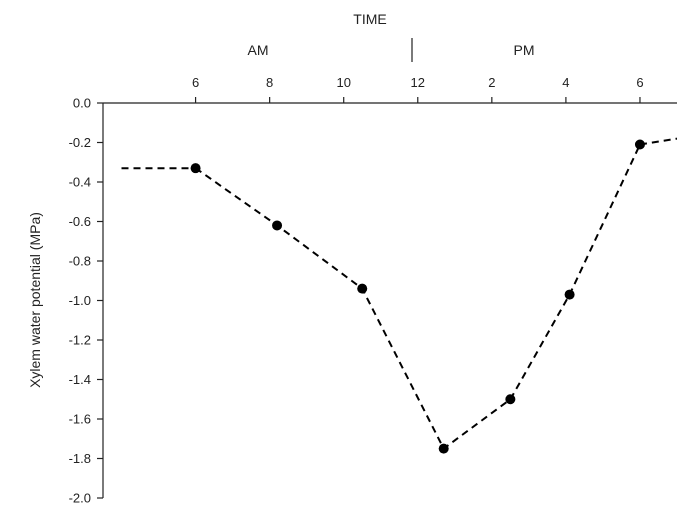  I want to click on period-label-am: AM, so click(258, 50).